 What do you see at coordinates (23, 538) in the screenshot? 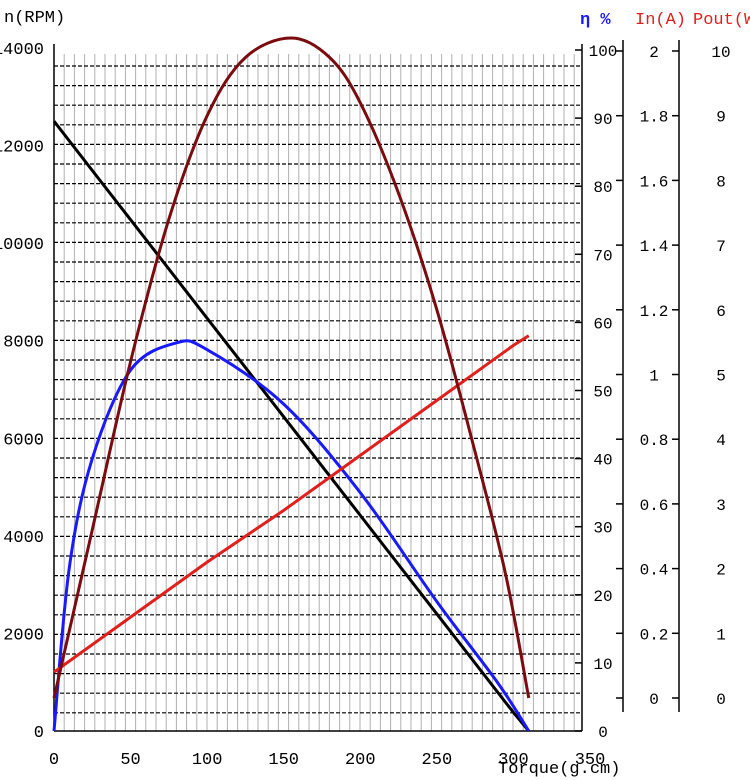
I see `rpm-tick-label: 4000` at bounding box center [23, 538].